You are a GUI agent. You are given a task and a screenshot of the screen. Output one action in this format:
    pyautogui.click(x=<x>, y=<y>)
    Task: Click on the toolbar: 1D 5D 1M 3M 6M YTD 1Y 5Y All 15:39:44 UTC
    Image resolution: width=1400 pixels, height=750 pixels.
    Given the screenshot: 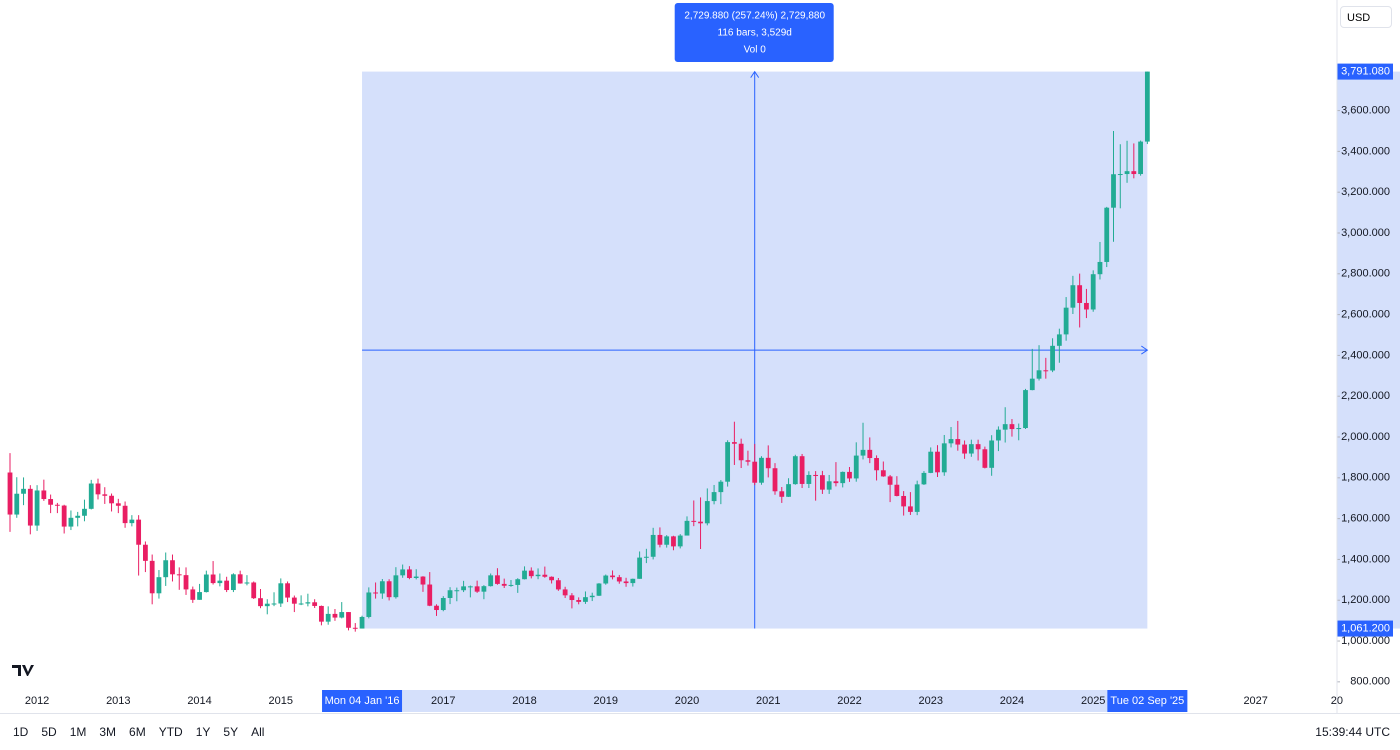 What is the action you would take?
    pyautogui.click(x=700, y=731)
    